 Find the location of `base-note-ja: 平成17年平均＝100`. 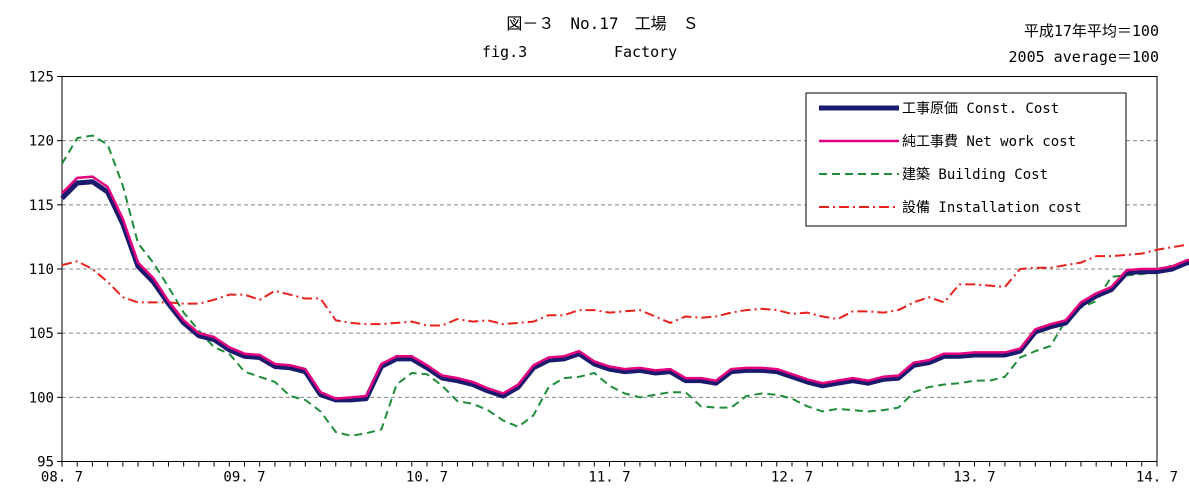

base-note-ja: 平成17年平均＝100 is located at coordinates (1091, 31).